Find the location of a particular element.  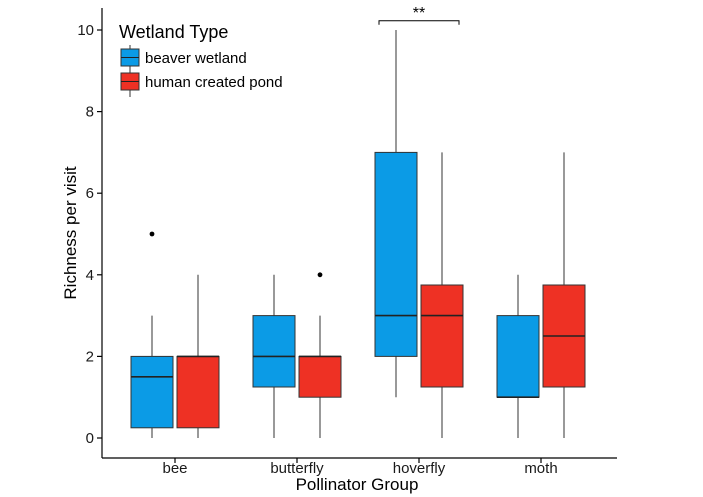

box-hoverfly-beaver-wetland is located at coordinates (396, 214).